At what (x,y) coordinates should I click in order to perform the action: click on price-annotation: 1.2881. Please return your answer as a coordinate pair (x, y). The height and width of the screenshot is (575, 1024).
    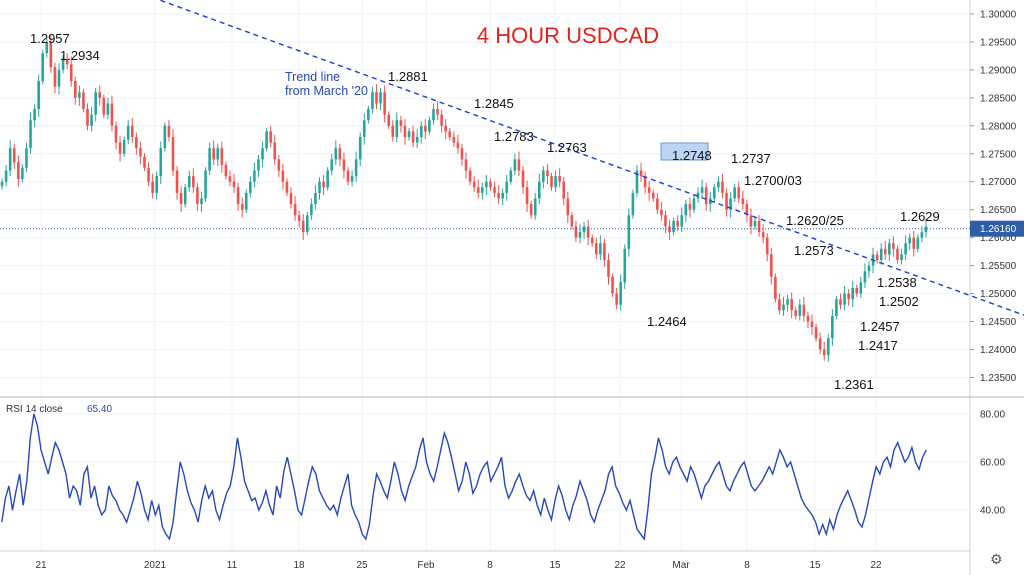
    Looking at the image, I should click on (408, 76).